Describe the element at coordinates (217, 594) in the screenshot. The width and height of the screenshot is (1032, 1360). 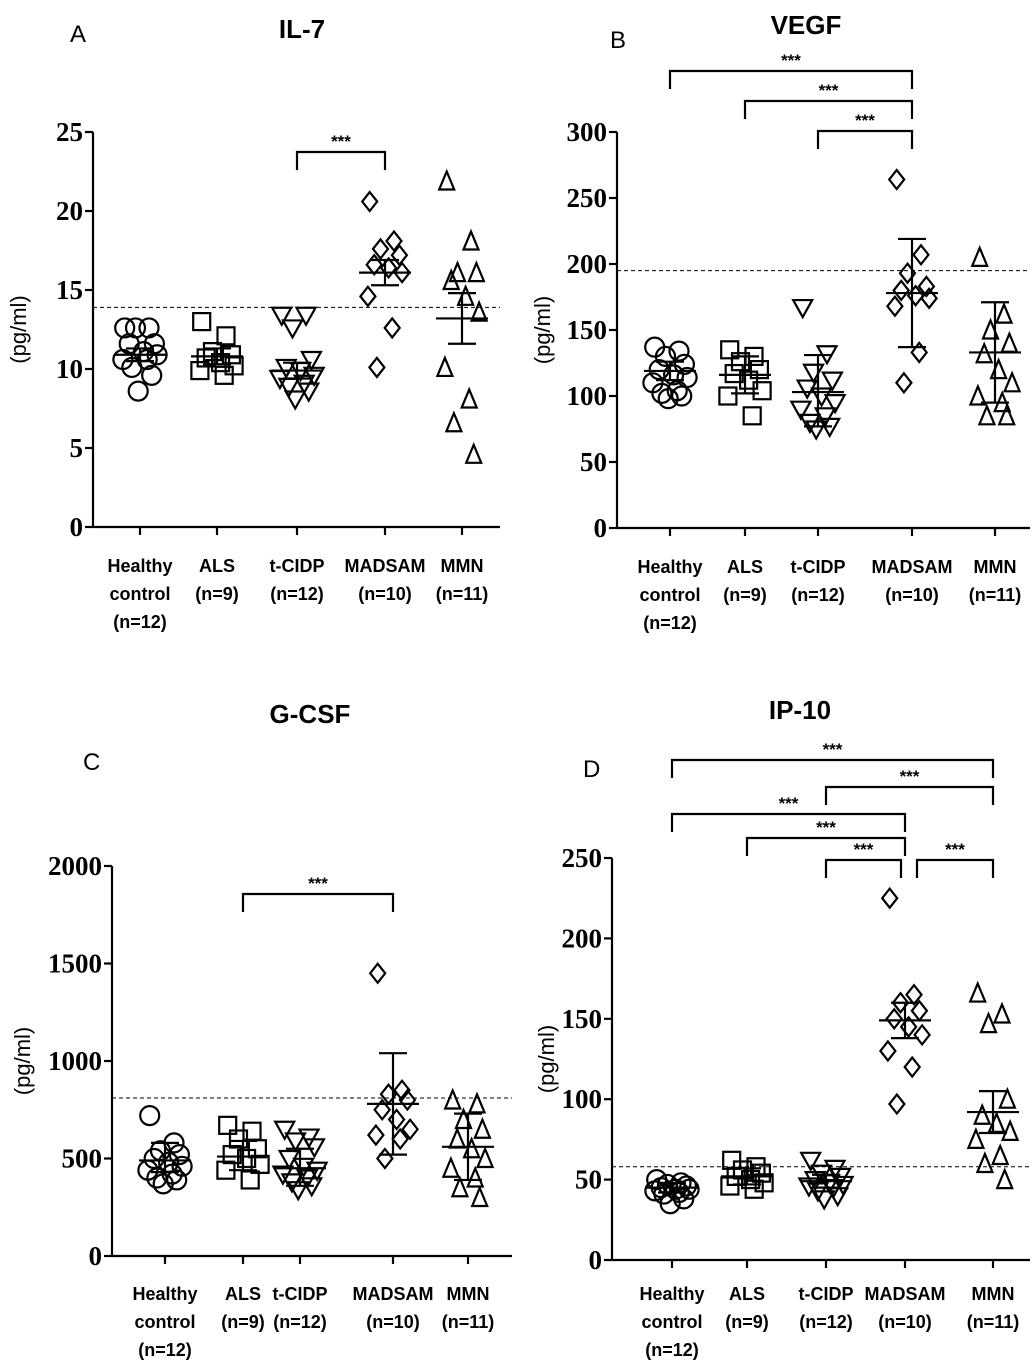
I see `category-label: (n=9)` at that location.